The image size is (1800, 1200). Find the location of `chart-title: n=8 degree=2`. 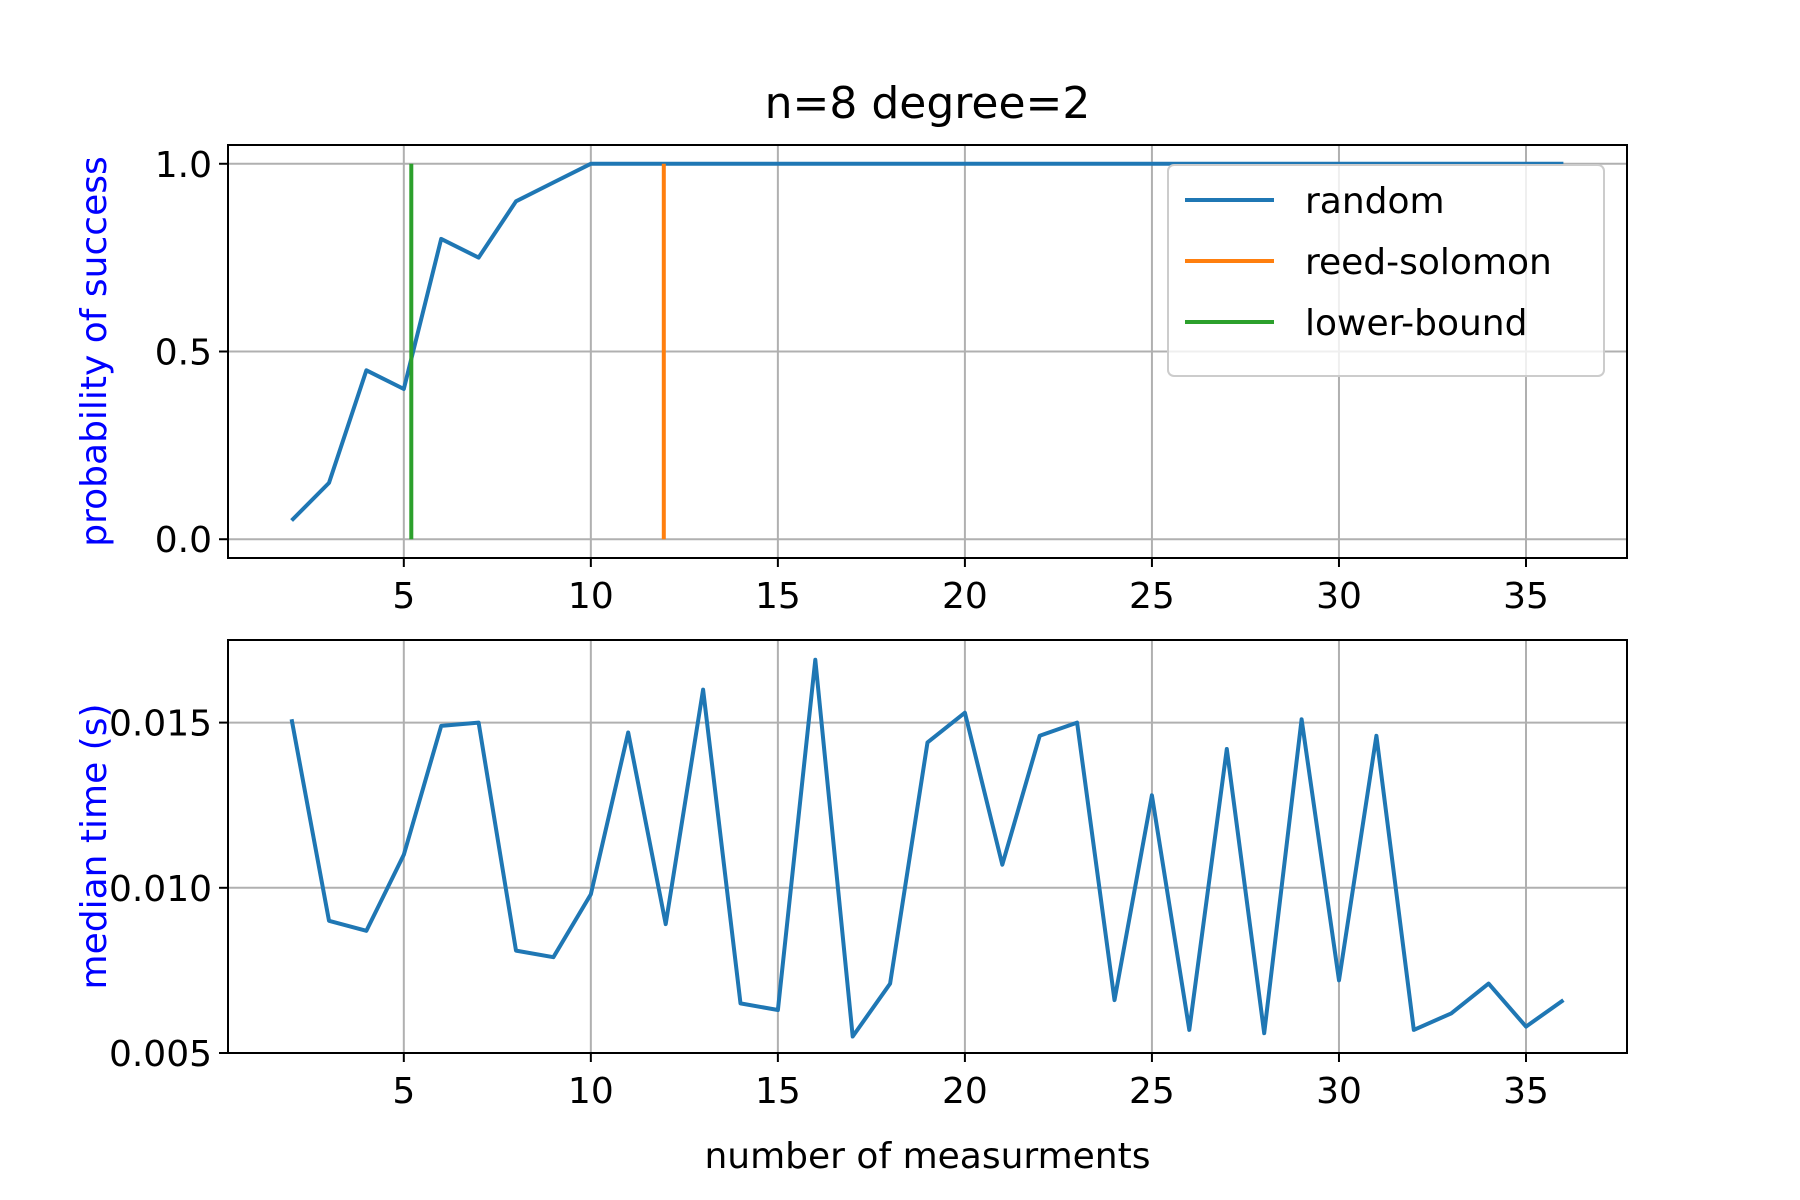

chart-title: n=8 degree=2 is located at coordinates (928, 103).